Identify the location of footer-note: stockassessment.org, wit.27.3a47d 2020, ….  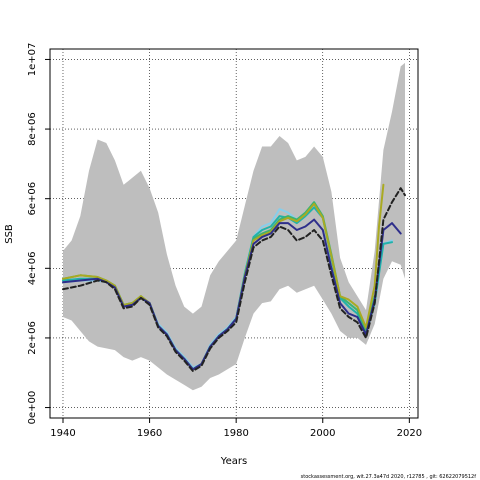
(389, 477).